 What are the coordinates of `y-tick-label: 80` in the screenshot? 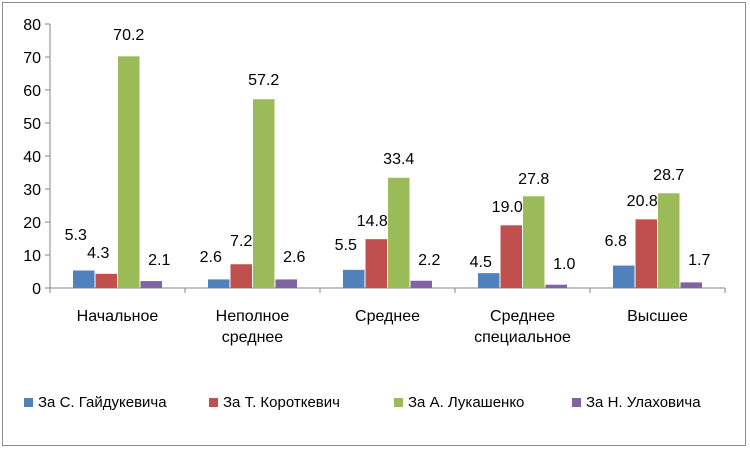 It's located at (32, 25).